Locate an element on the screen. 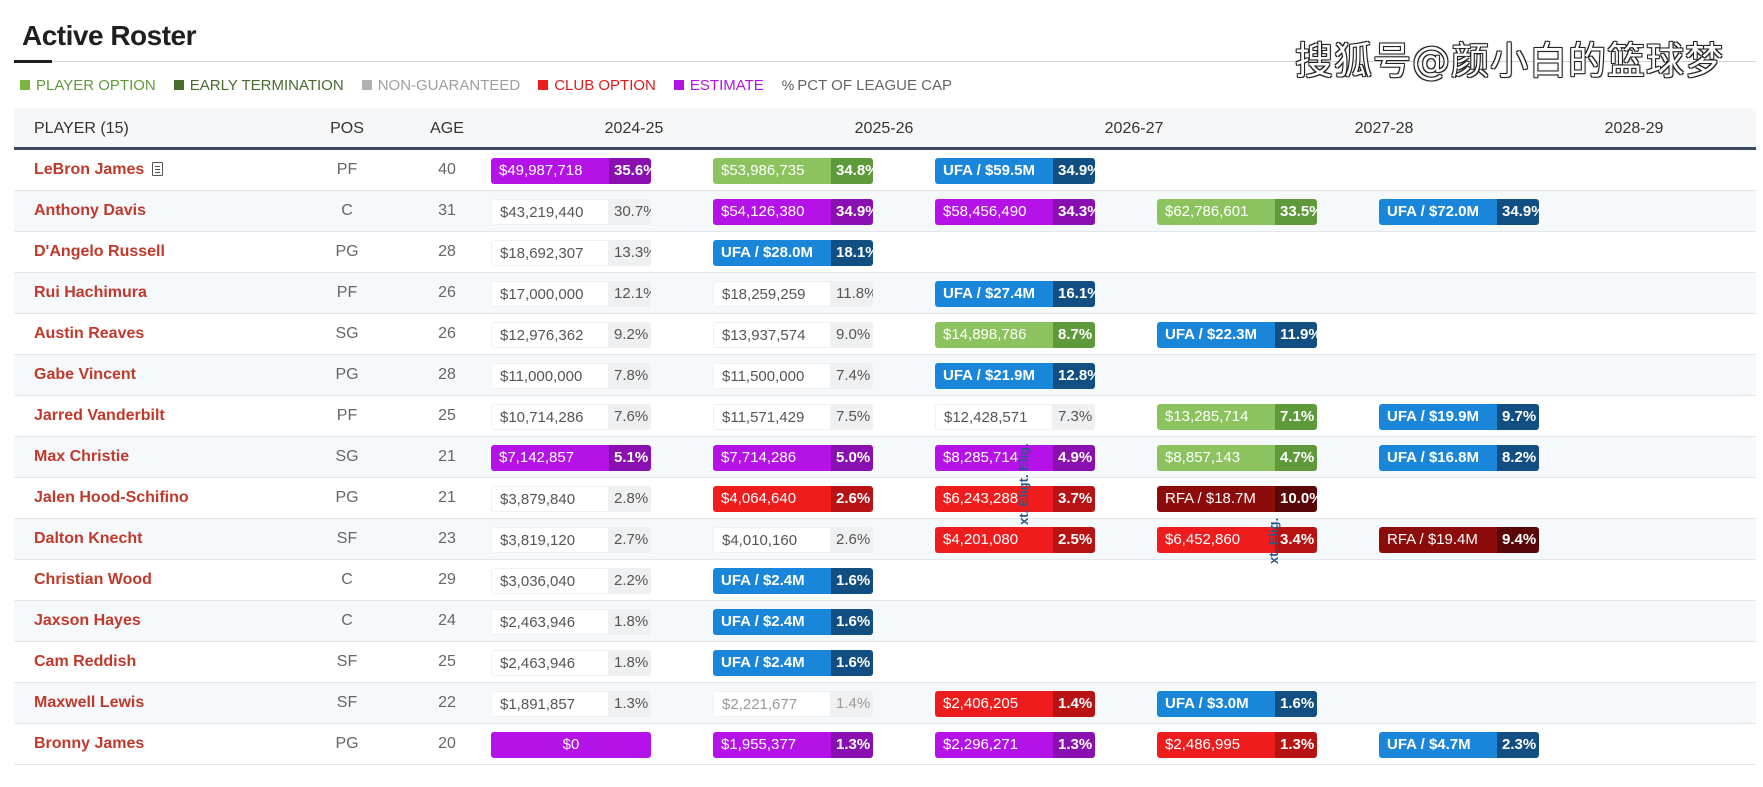 The image size is (1763, 787). player-name-link: D'Angelo Russell is located at coordinates (99, 252).